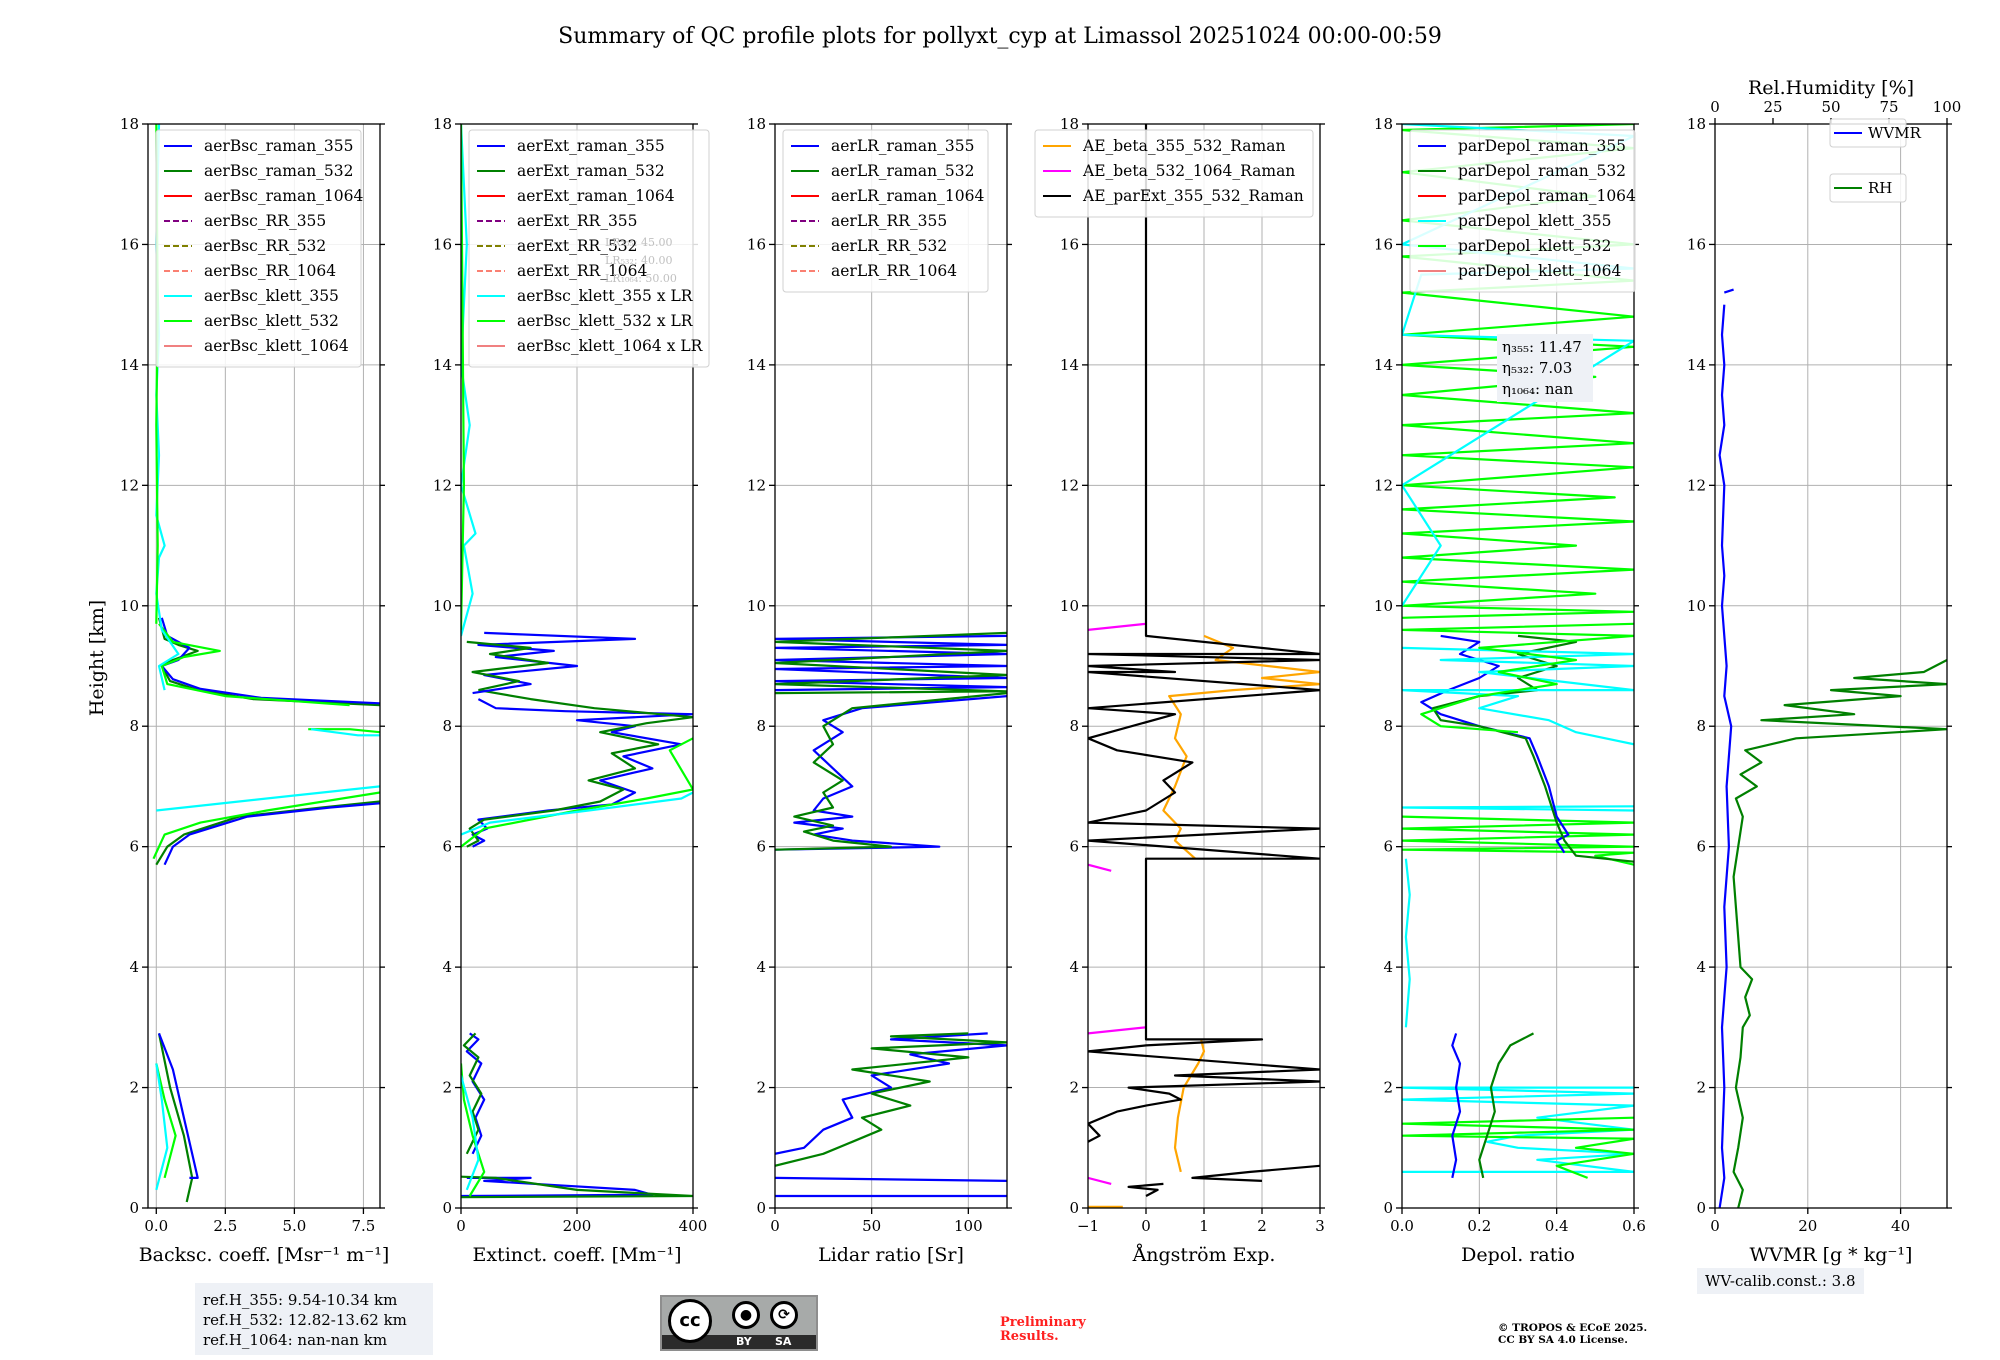  Describe the element at coordinates (889, 221) in the screenshot. I see `legend-label: aerLR_RR_355` at that location.